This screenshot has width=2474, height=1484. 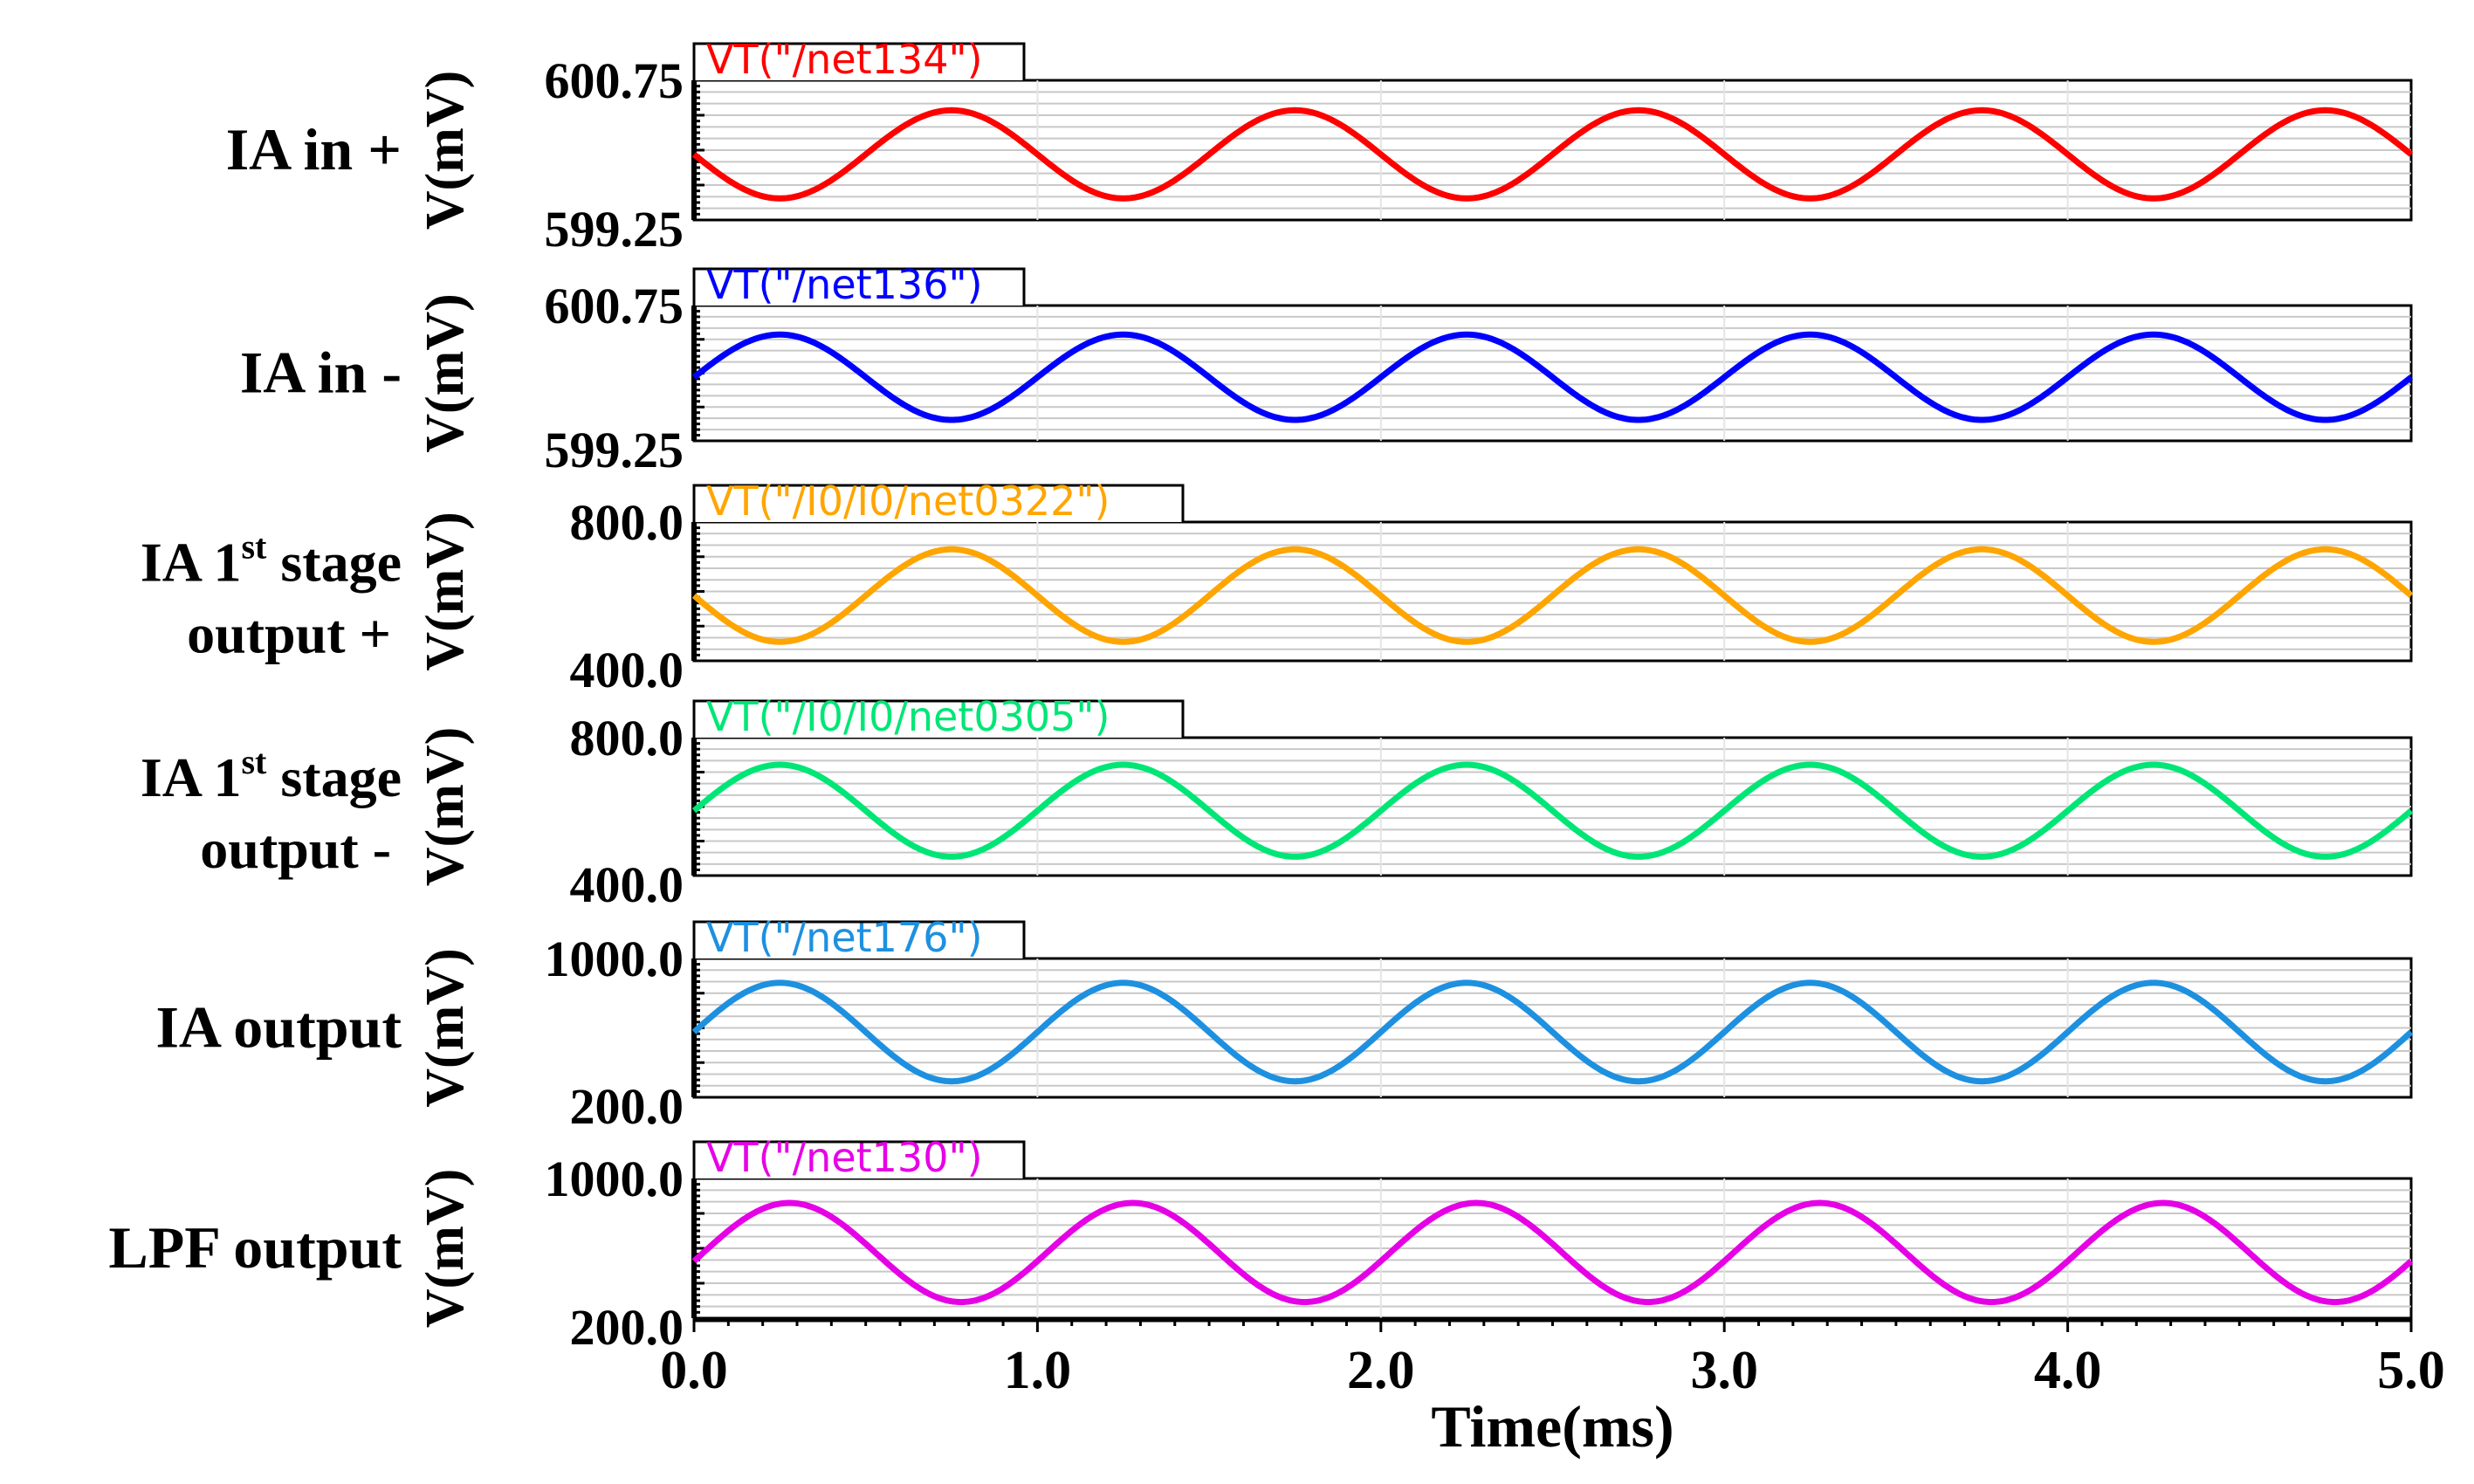 I want to click on legend-label: VT("/I0/I0/net0305"), so click(x=908, y=717).